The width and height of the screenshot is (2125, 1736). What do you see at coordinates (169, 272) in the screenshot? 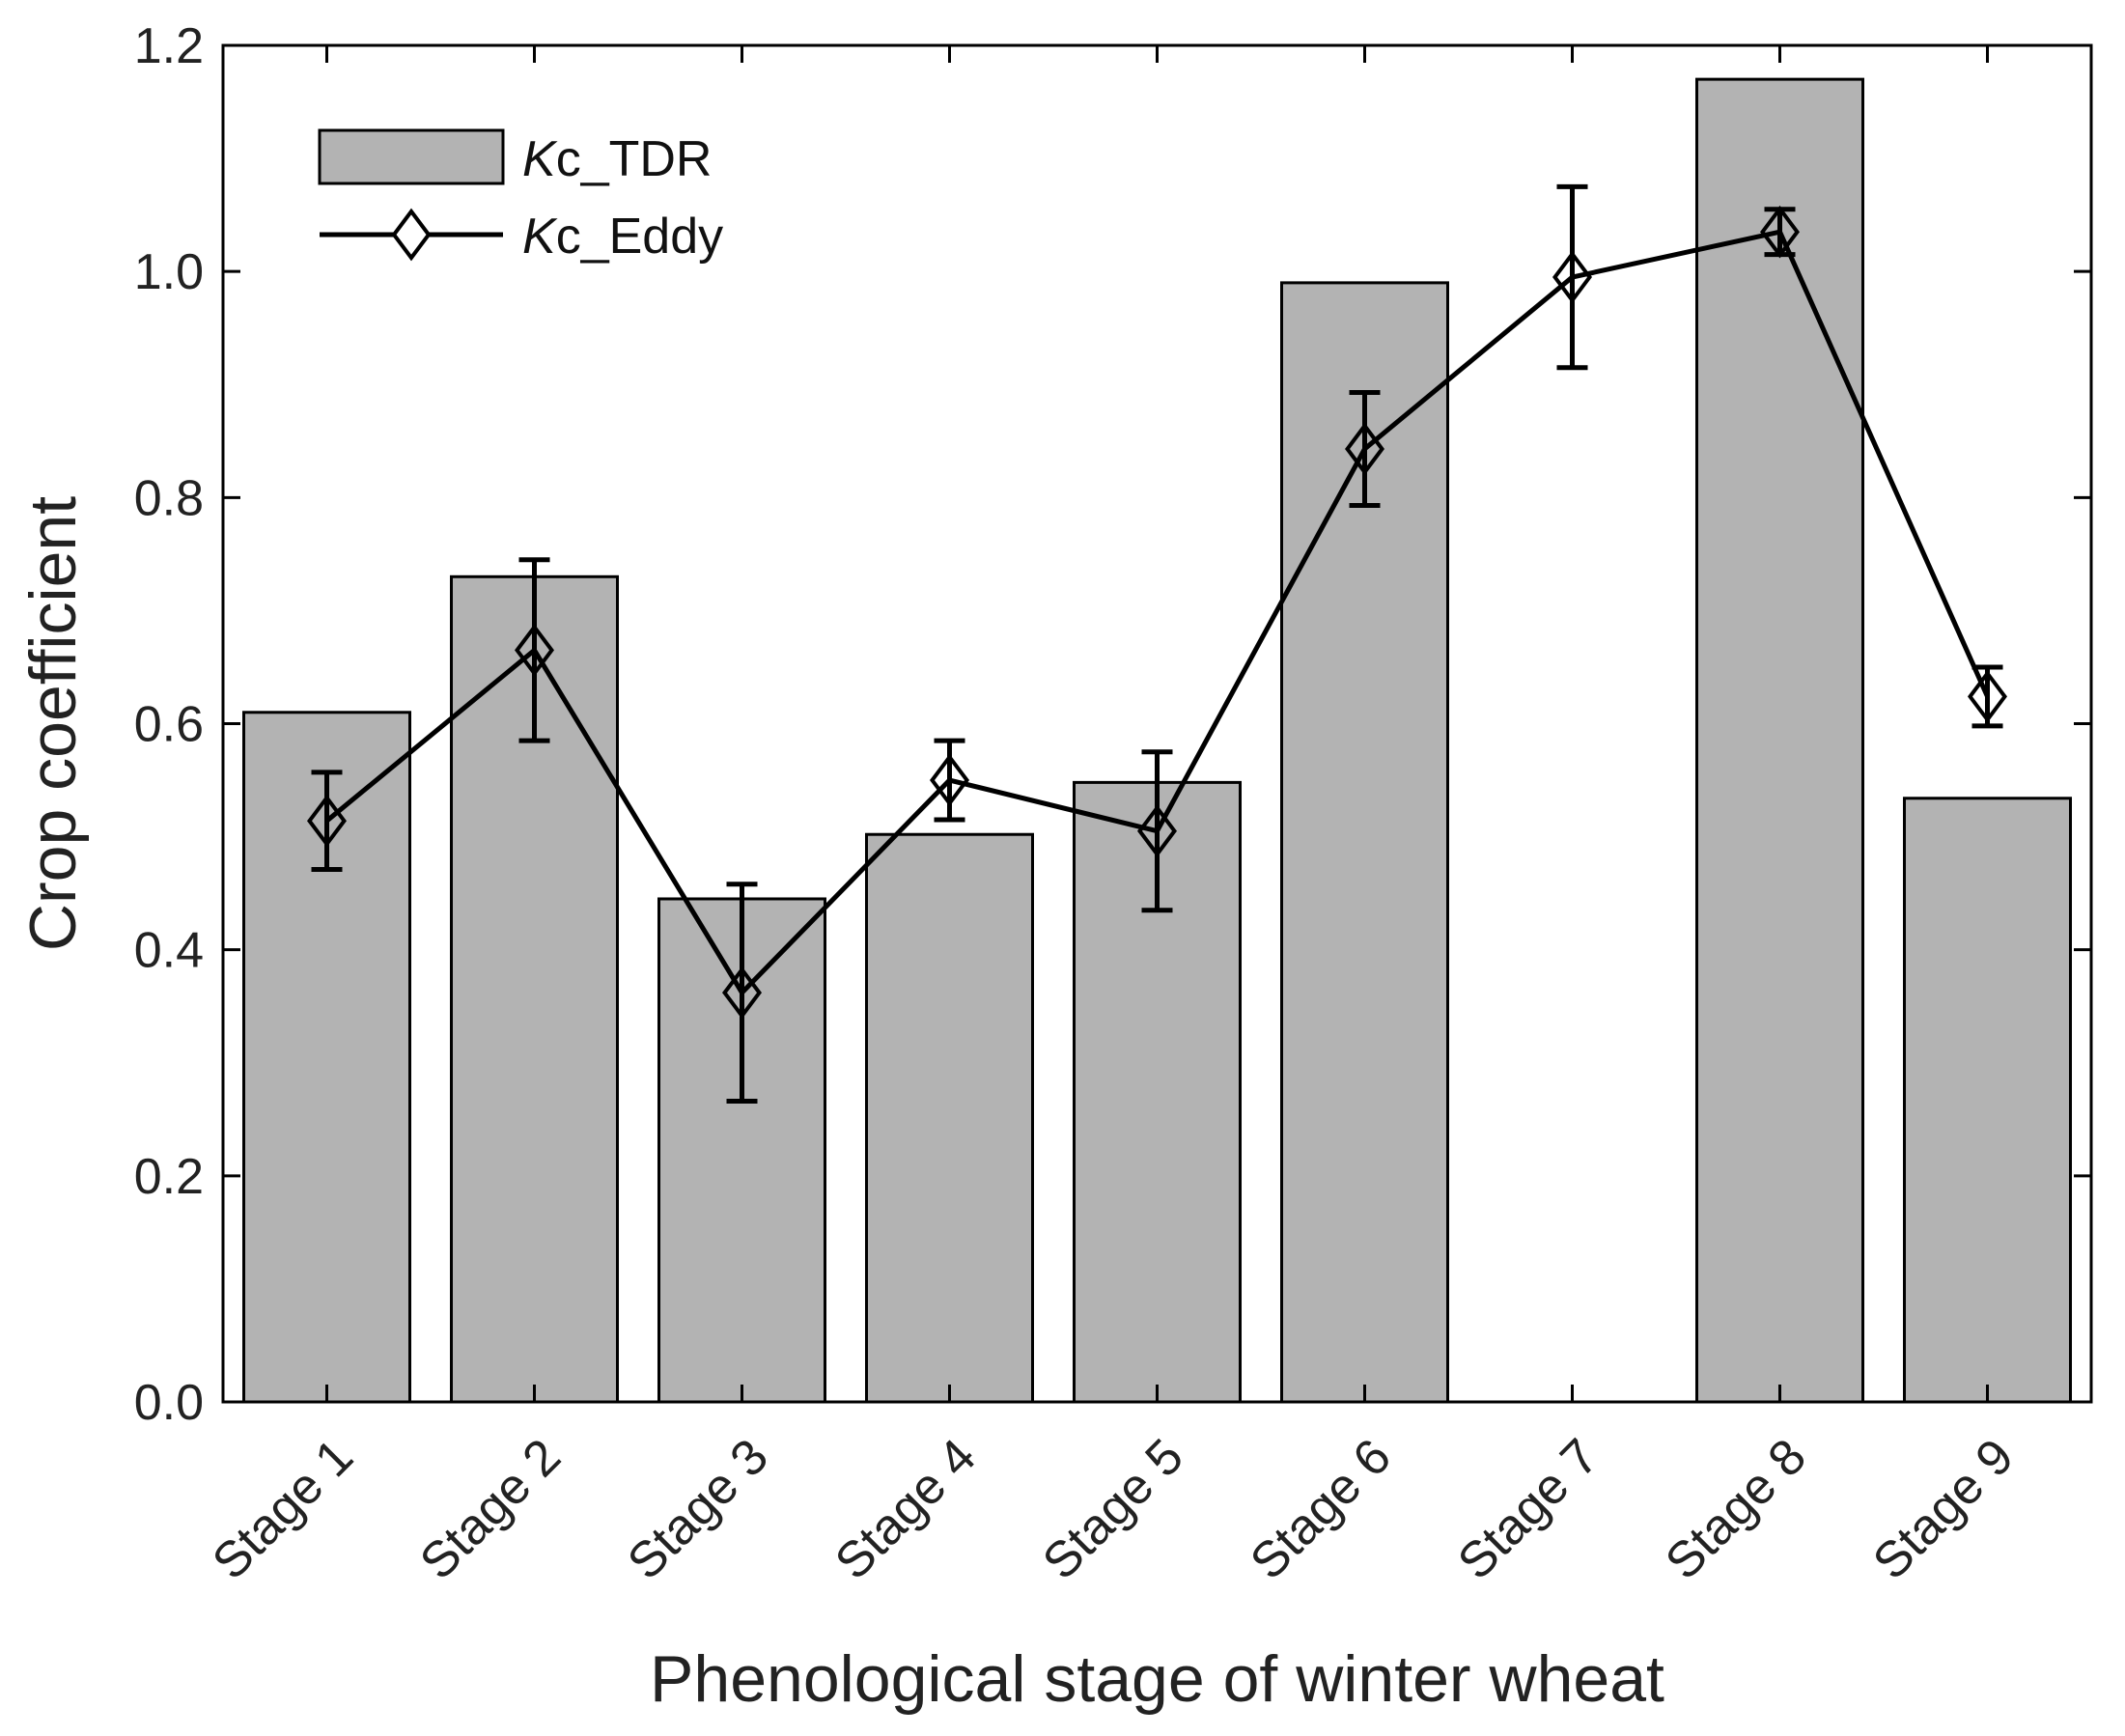
I see `y-tick-label: 1.0` at bounding box center [169, 272].